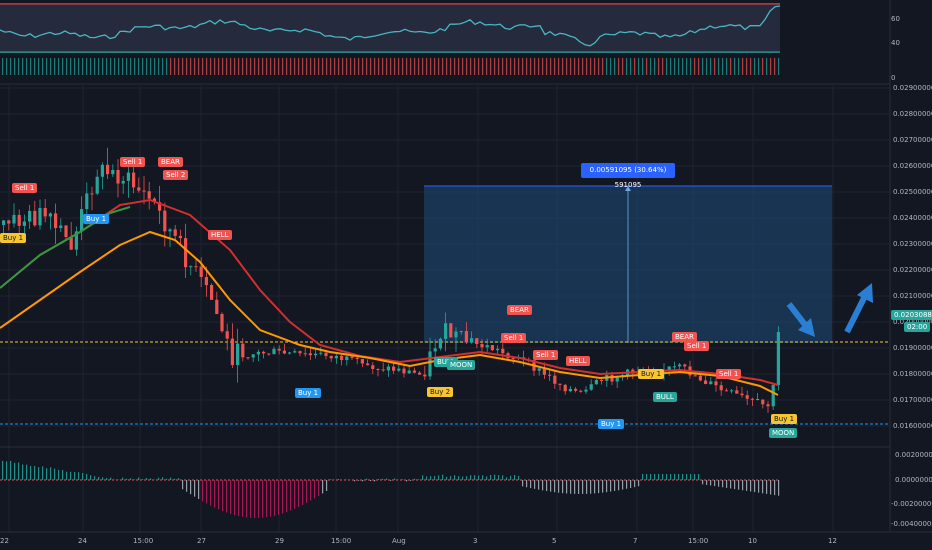  I want to click on current-time-tag: 02:00, so click(917, 327).